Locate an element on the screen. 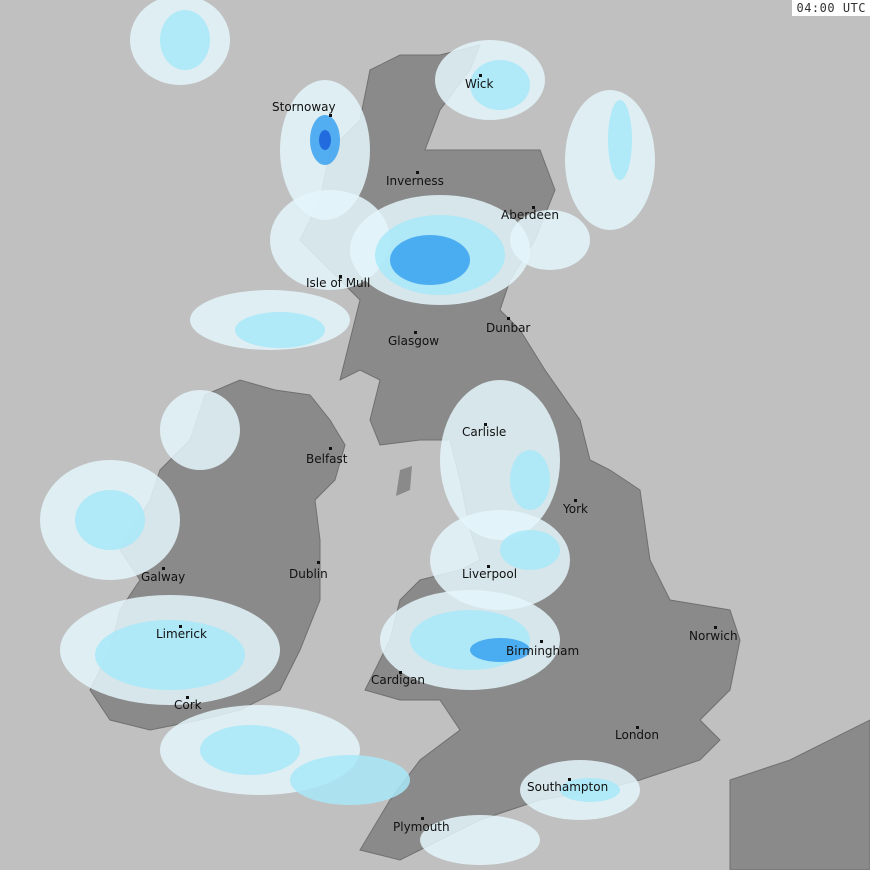 This screenshot has width=870, height=870. city-label: York is located at coordinates (575, 509).